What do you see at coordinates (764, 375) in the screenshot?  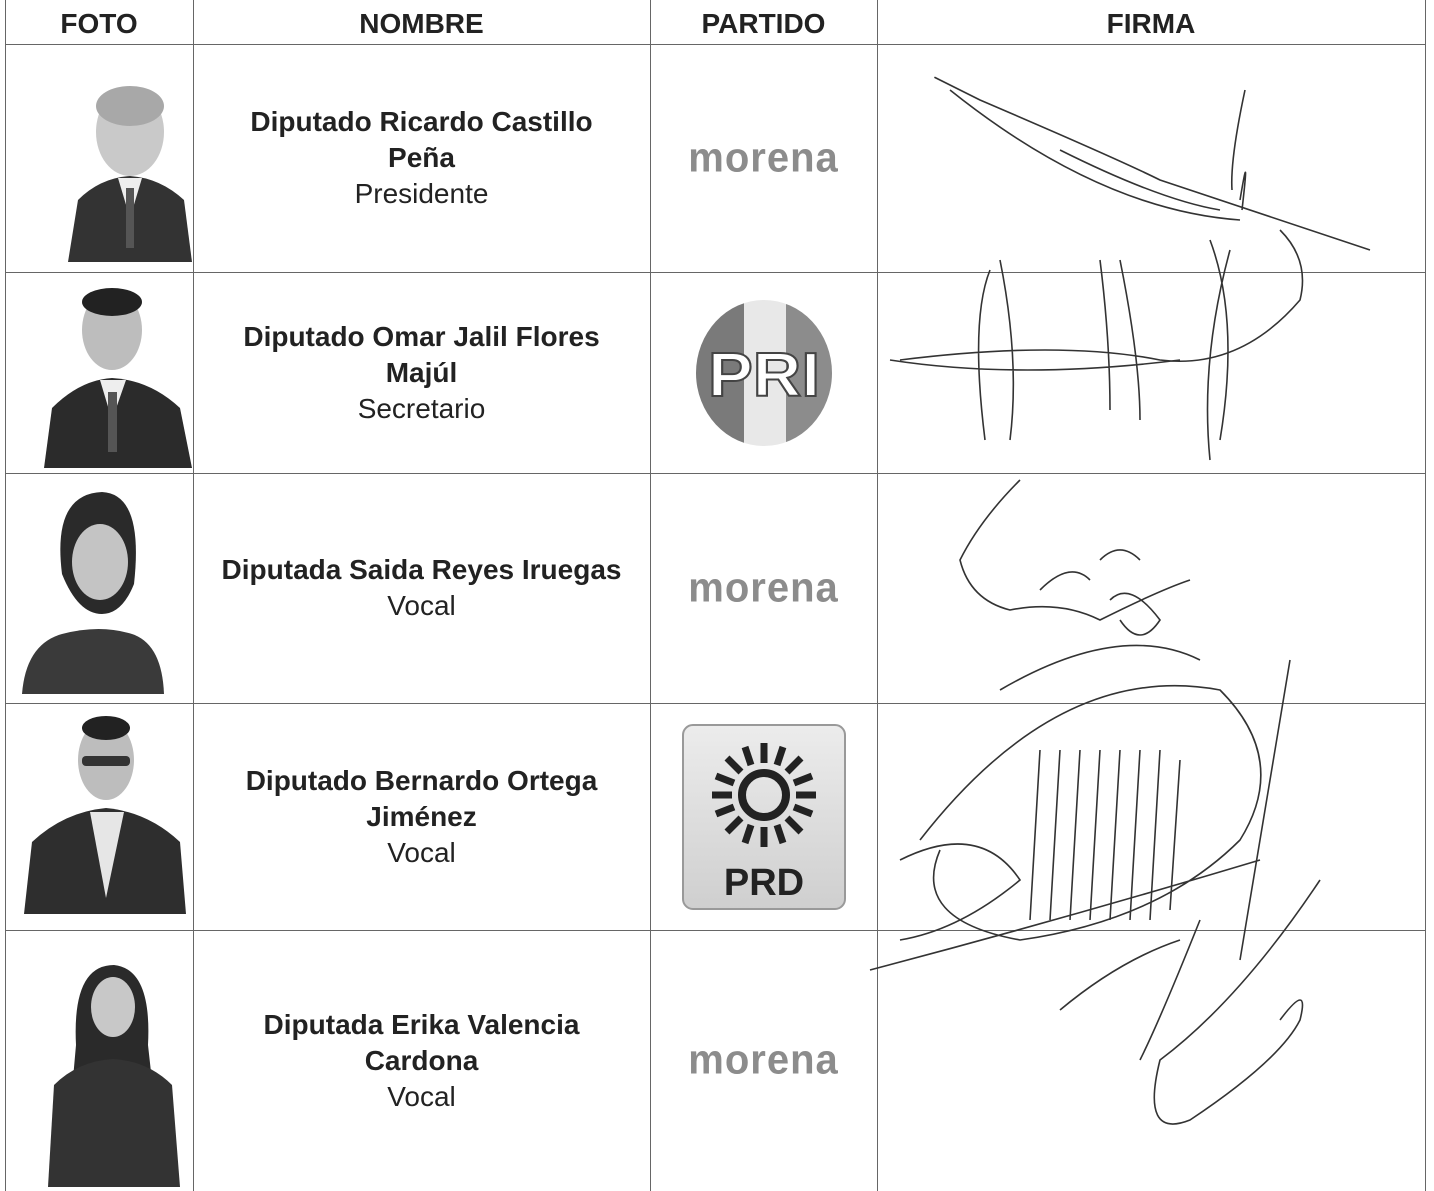 I see `party-name: PRI` at bounding box center [764, 375].